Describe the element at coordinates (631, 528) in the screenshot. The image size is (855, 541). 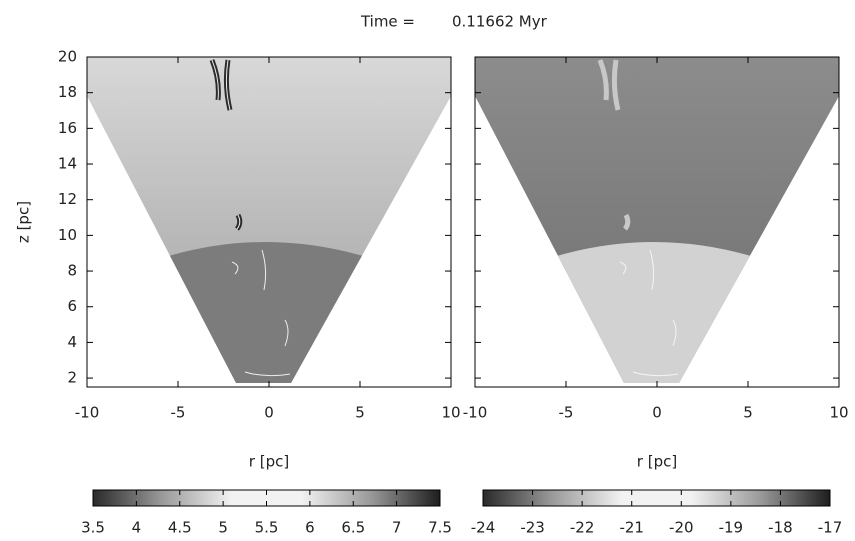
I see `colorbar-tick-label: -21` at that location.